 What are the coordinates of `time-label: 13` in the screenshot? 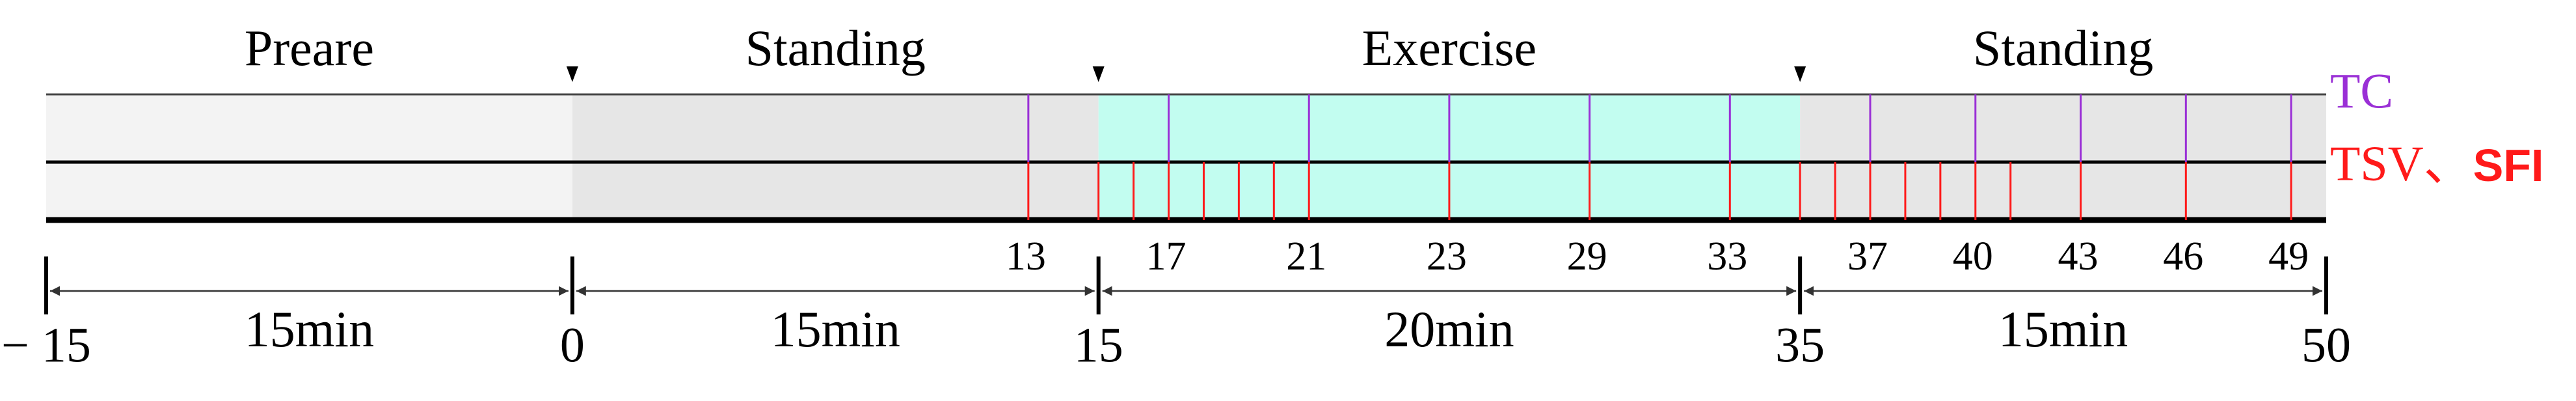 It's located at (1026, 256).